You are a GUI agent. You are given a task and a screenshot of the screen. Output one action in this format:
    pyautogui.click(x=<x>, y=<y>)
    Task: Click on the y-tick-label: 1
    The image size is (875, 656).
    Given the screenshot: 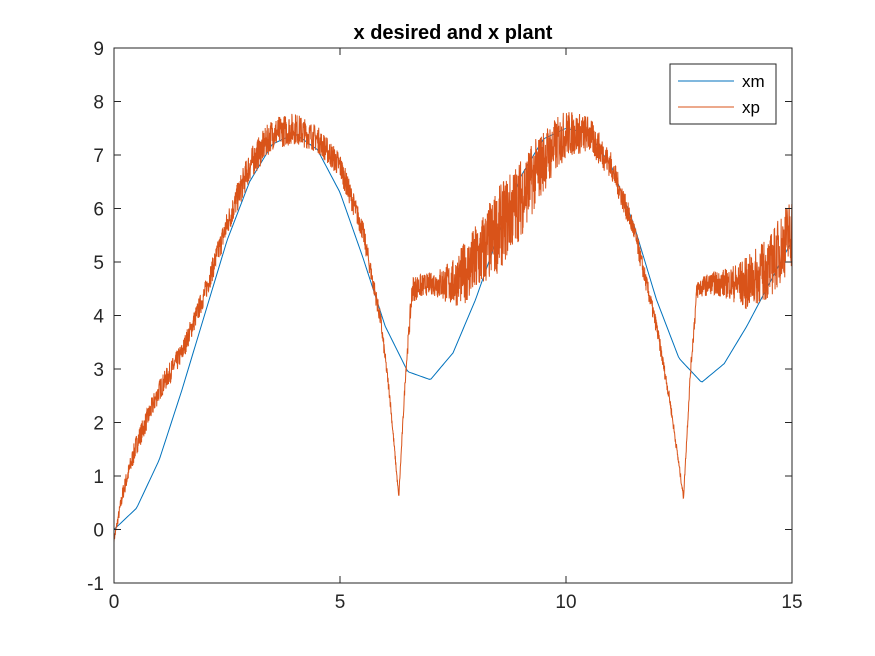 What is the action you would take?
    pyautogui.click(x=98, y=477)
    